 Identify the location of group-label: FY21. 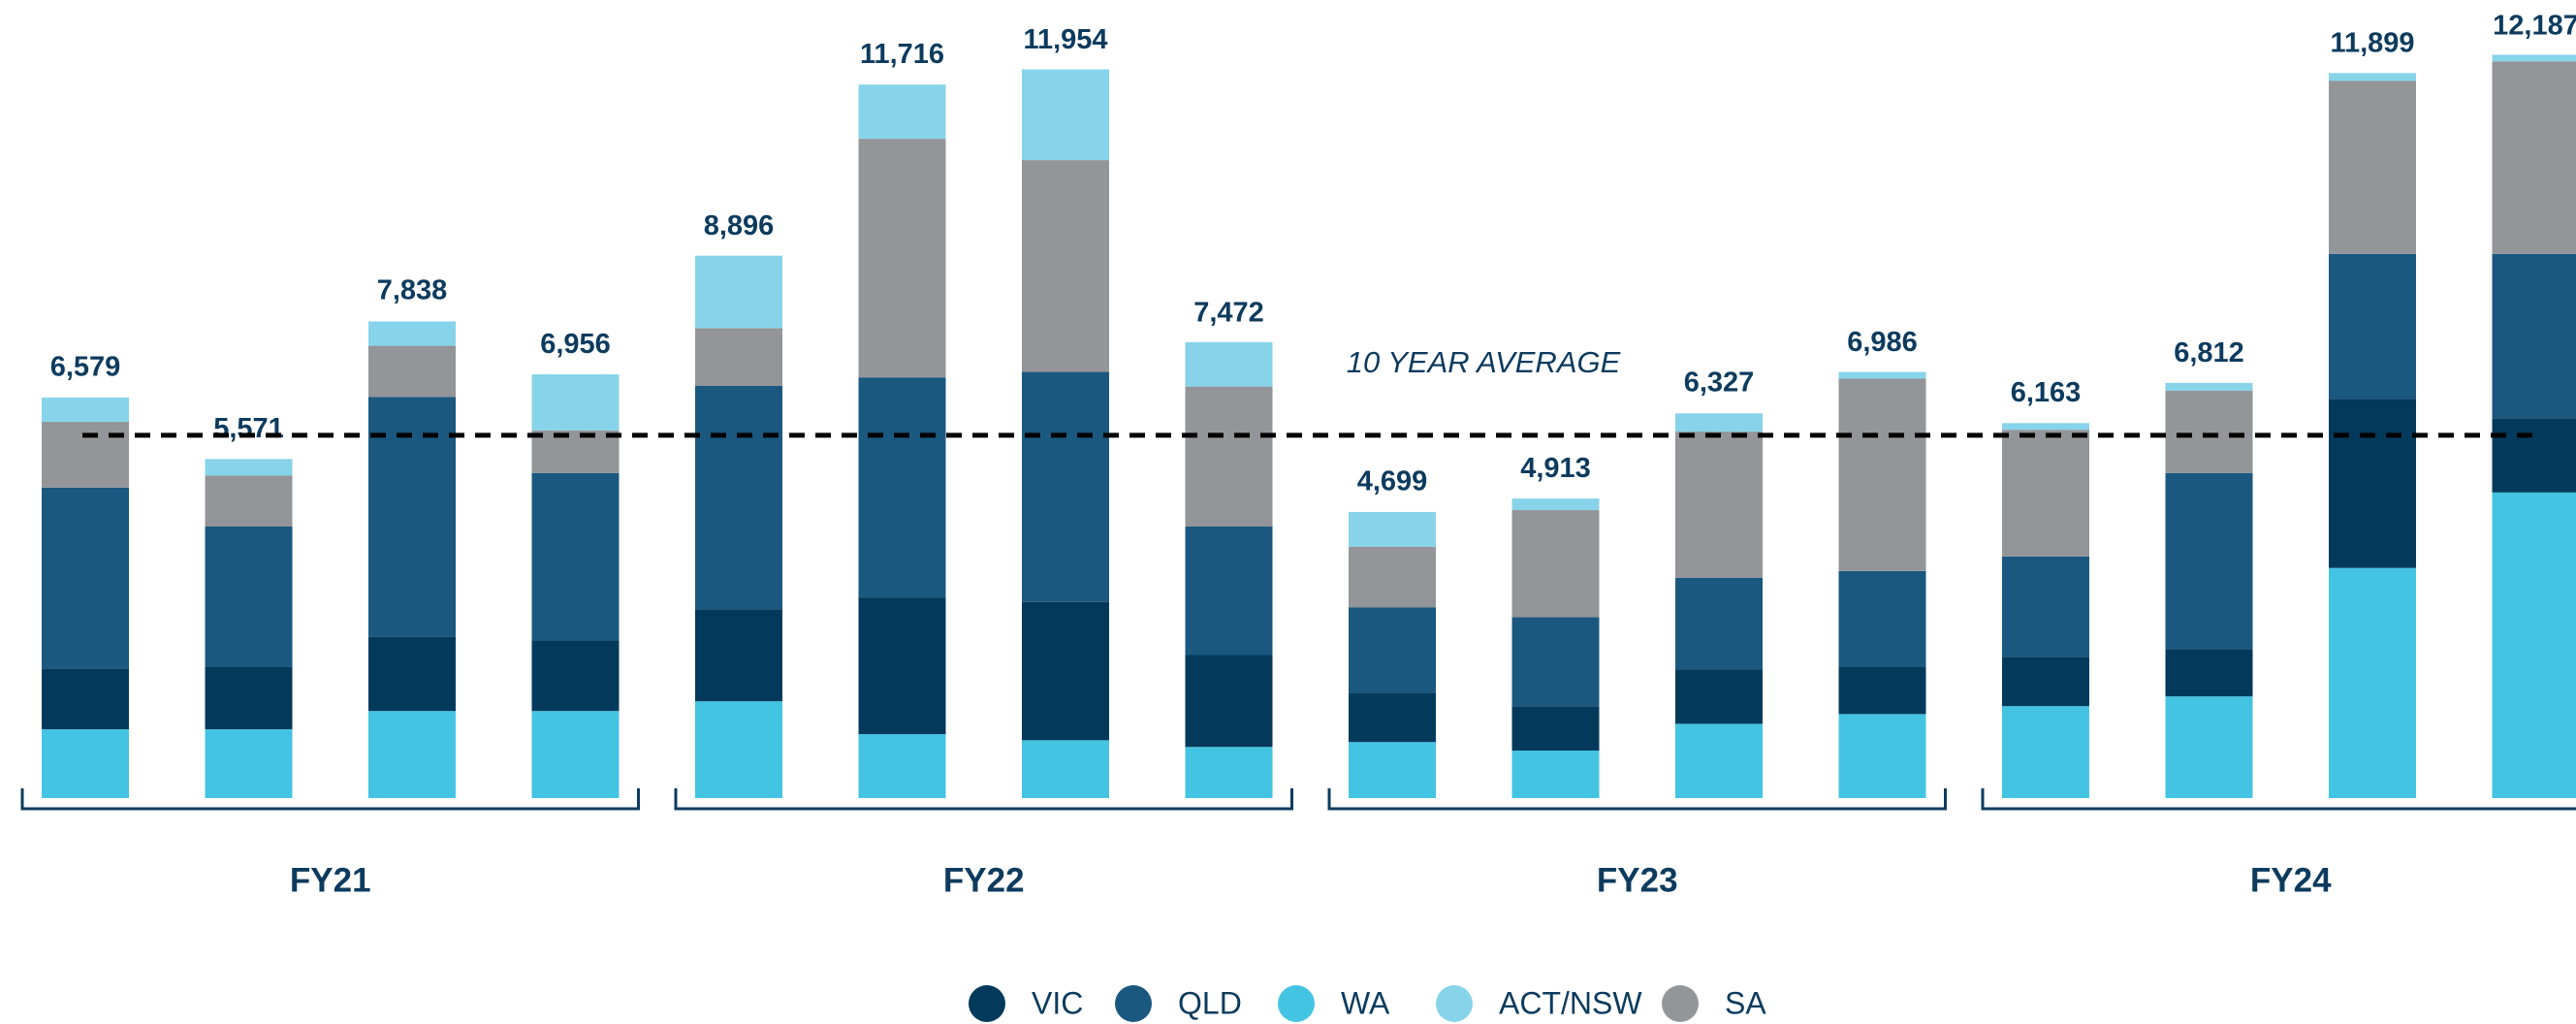
(331, 880).